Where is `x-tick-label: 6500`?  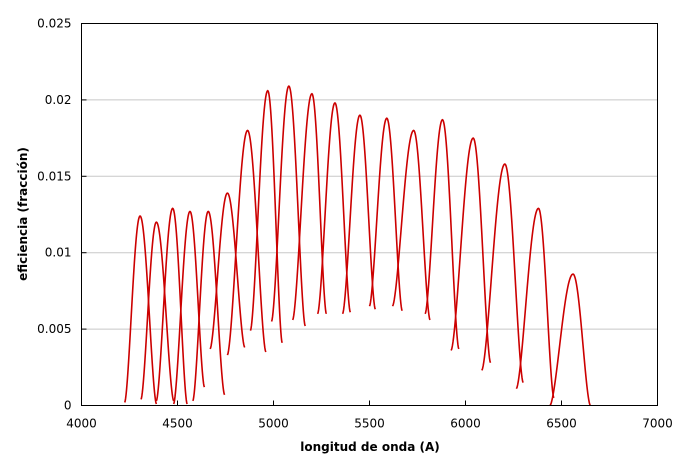 x-tick-label: 6500 is located at coordinates (561, 424).